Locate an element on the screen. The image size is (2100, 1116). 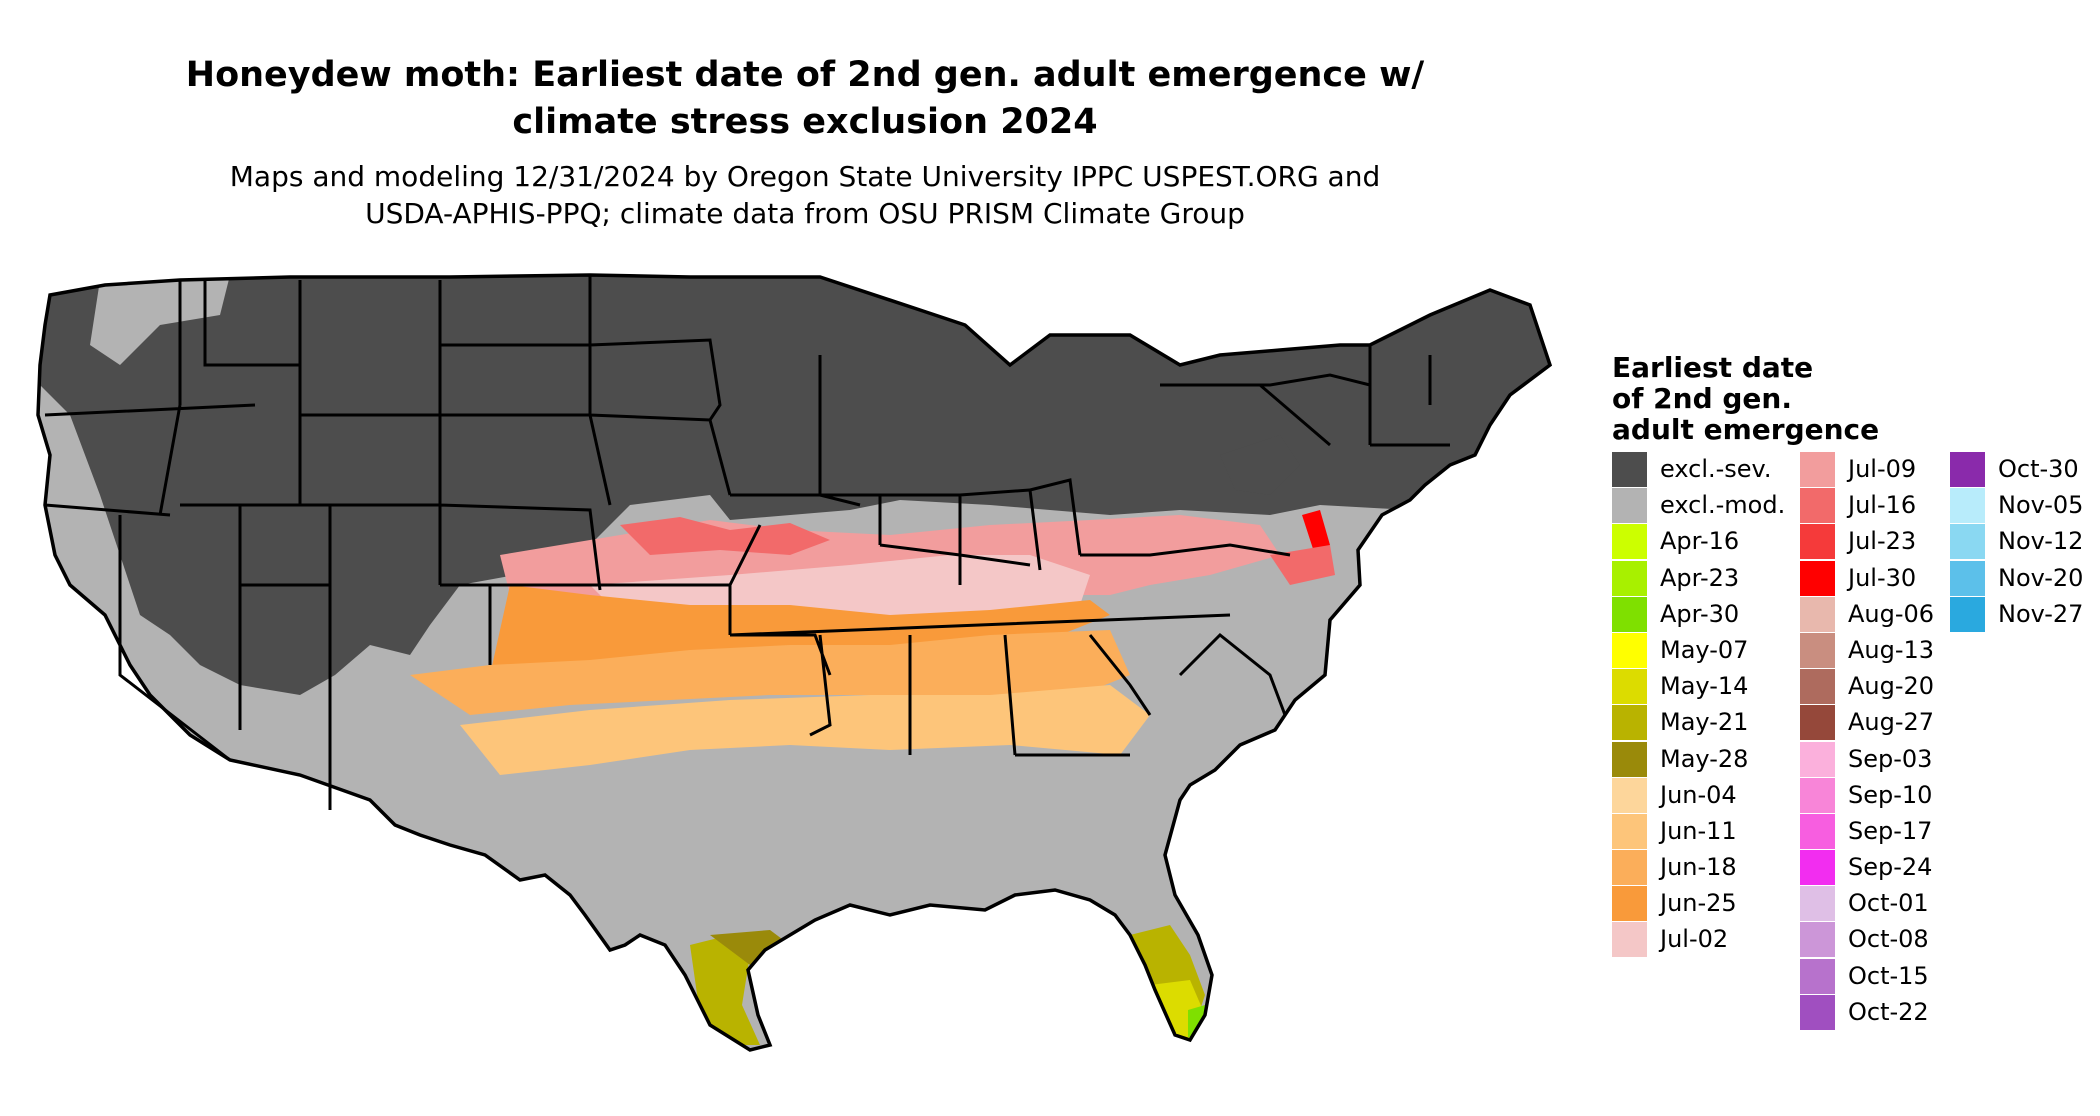
legend-label: Nov-20 is located at coordinates (2041, 577).